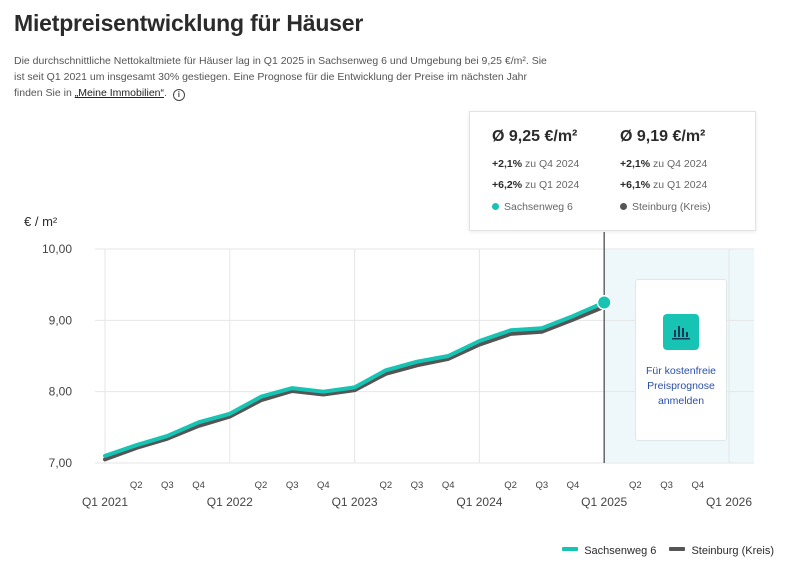 This screenshot has width=798, height=575. Describe the element at coordinates (665, 207) in the screenshot. I see `tooltip-legend: Steinburg (Kreis)` at that location.